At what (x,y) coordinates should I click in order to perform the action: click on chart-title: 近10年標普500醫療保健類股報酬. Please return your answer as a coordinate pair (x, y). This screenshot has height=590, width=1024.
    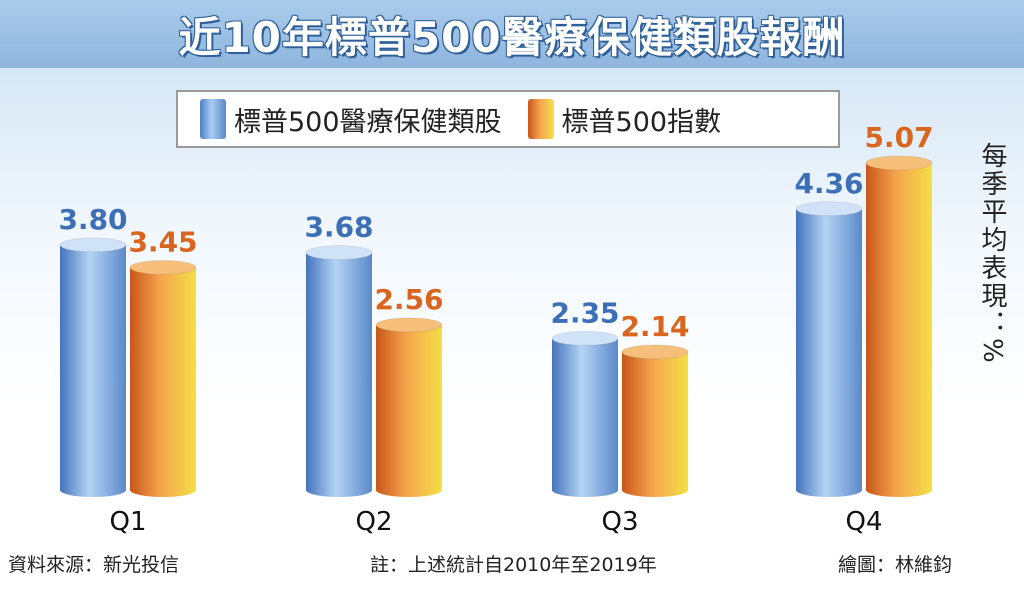
    Looking at the image, I should click on (512, 37).